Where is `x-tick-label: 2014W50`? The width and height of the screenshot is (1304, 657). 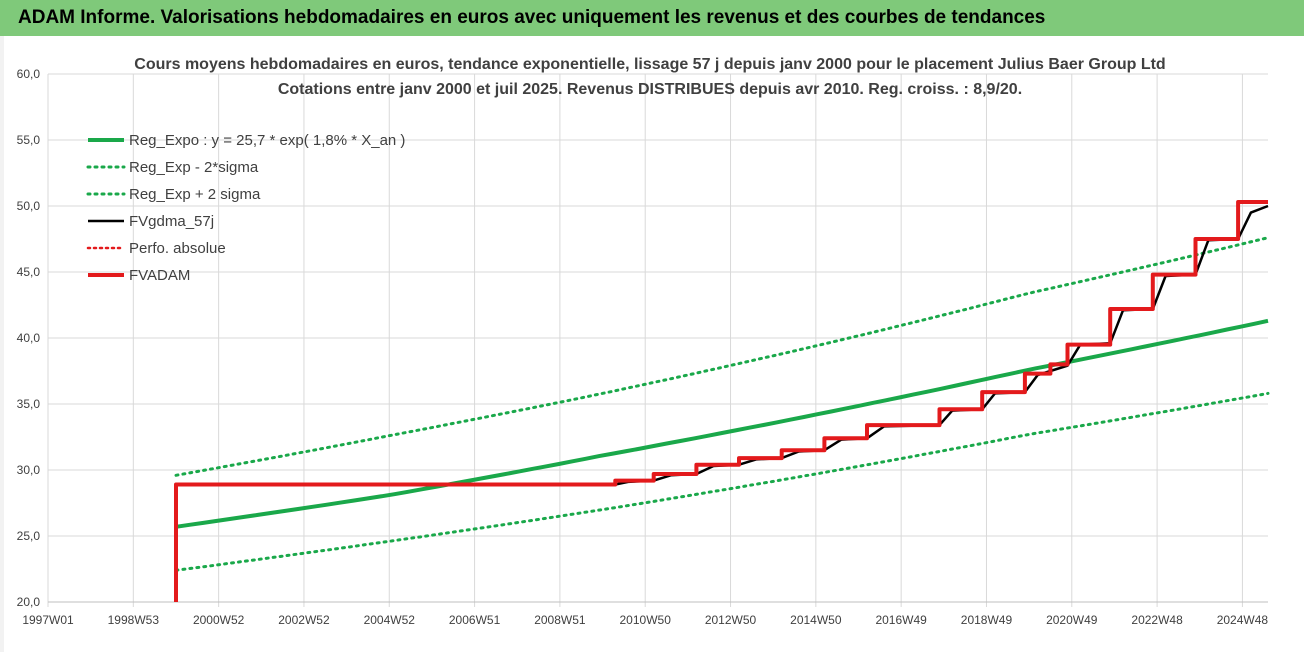 x-tick-label: 2014W50 is located at coordinates (816, 620).